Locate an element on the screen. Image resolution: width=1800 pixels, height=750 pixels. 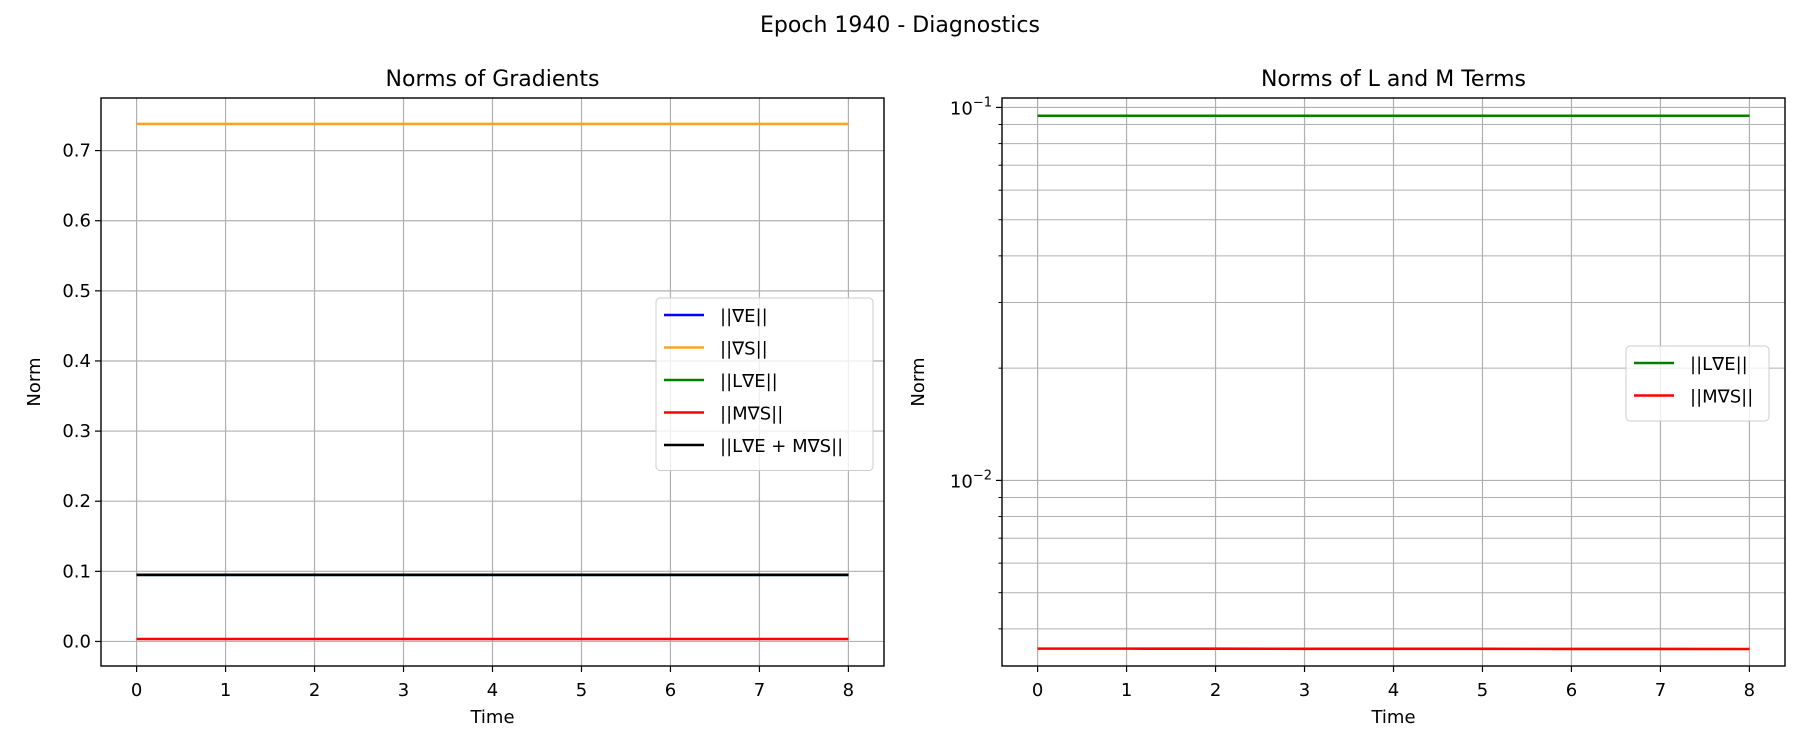
y-tick-label: 0.7 is located at coordinates (76, 151).